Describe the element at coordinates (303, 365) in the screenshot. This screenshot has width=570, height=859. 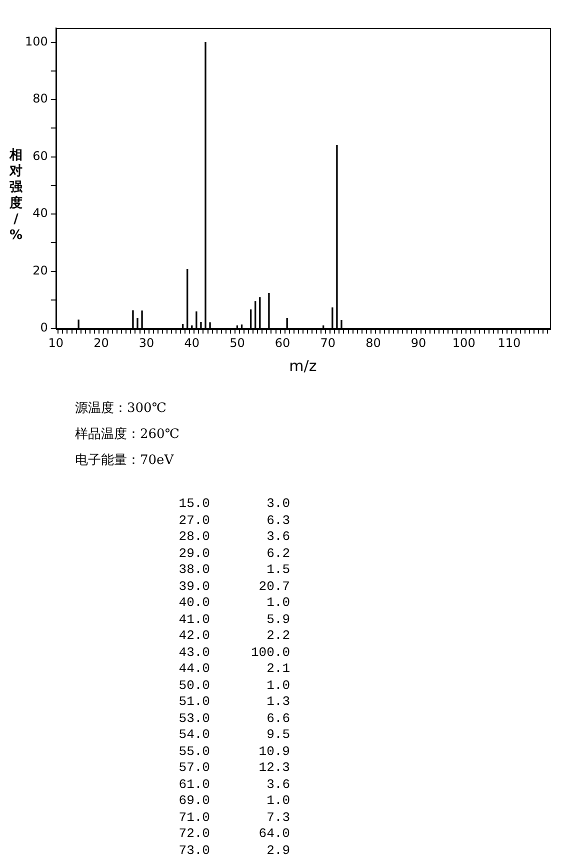
I see `x-axis-title: m/z` at that location.